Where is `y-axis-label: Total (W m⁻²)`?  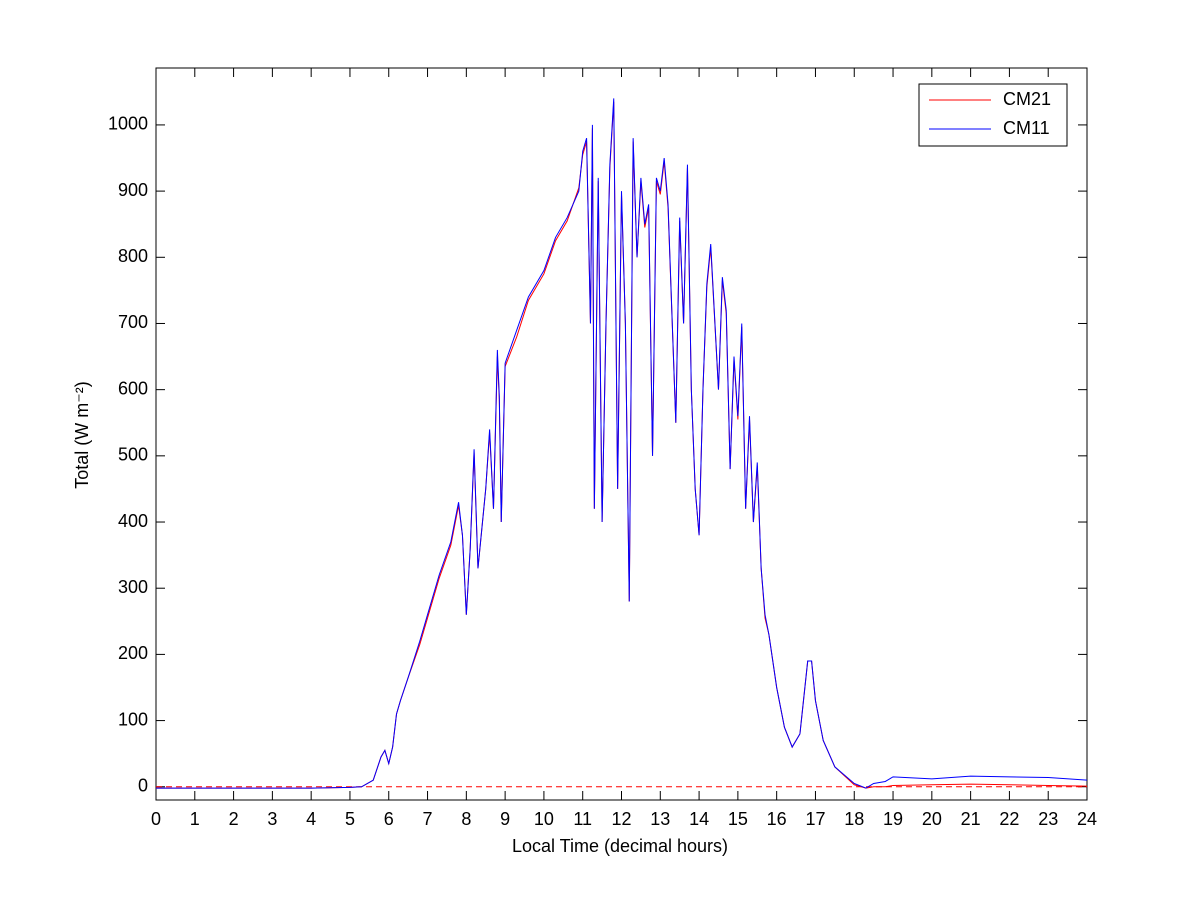 y-axis-label: Total (W m⁻²) is located at coordinates (82, 435).